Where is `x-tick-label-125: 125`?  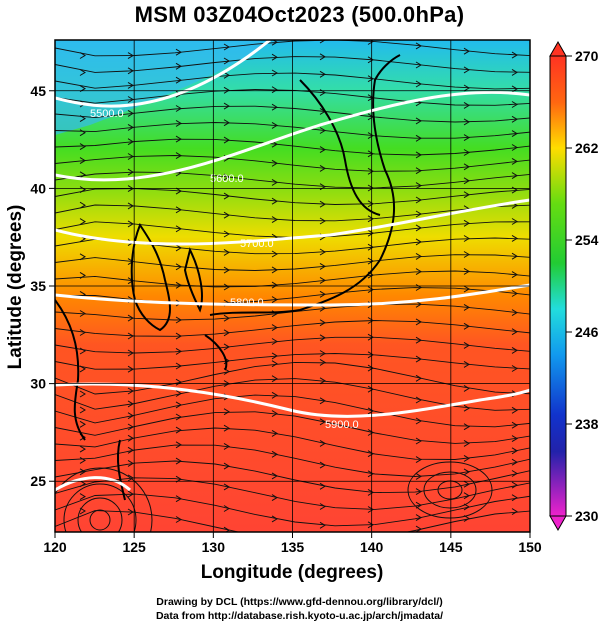 x-tick-label-125: 125 is located at coordinates (134, 547).